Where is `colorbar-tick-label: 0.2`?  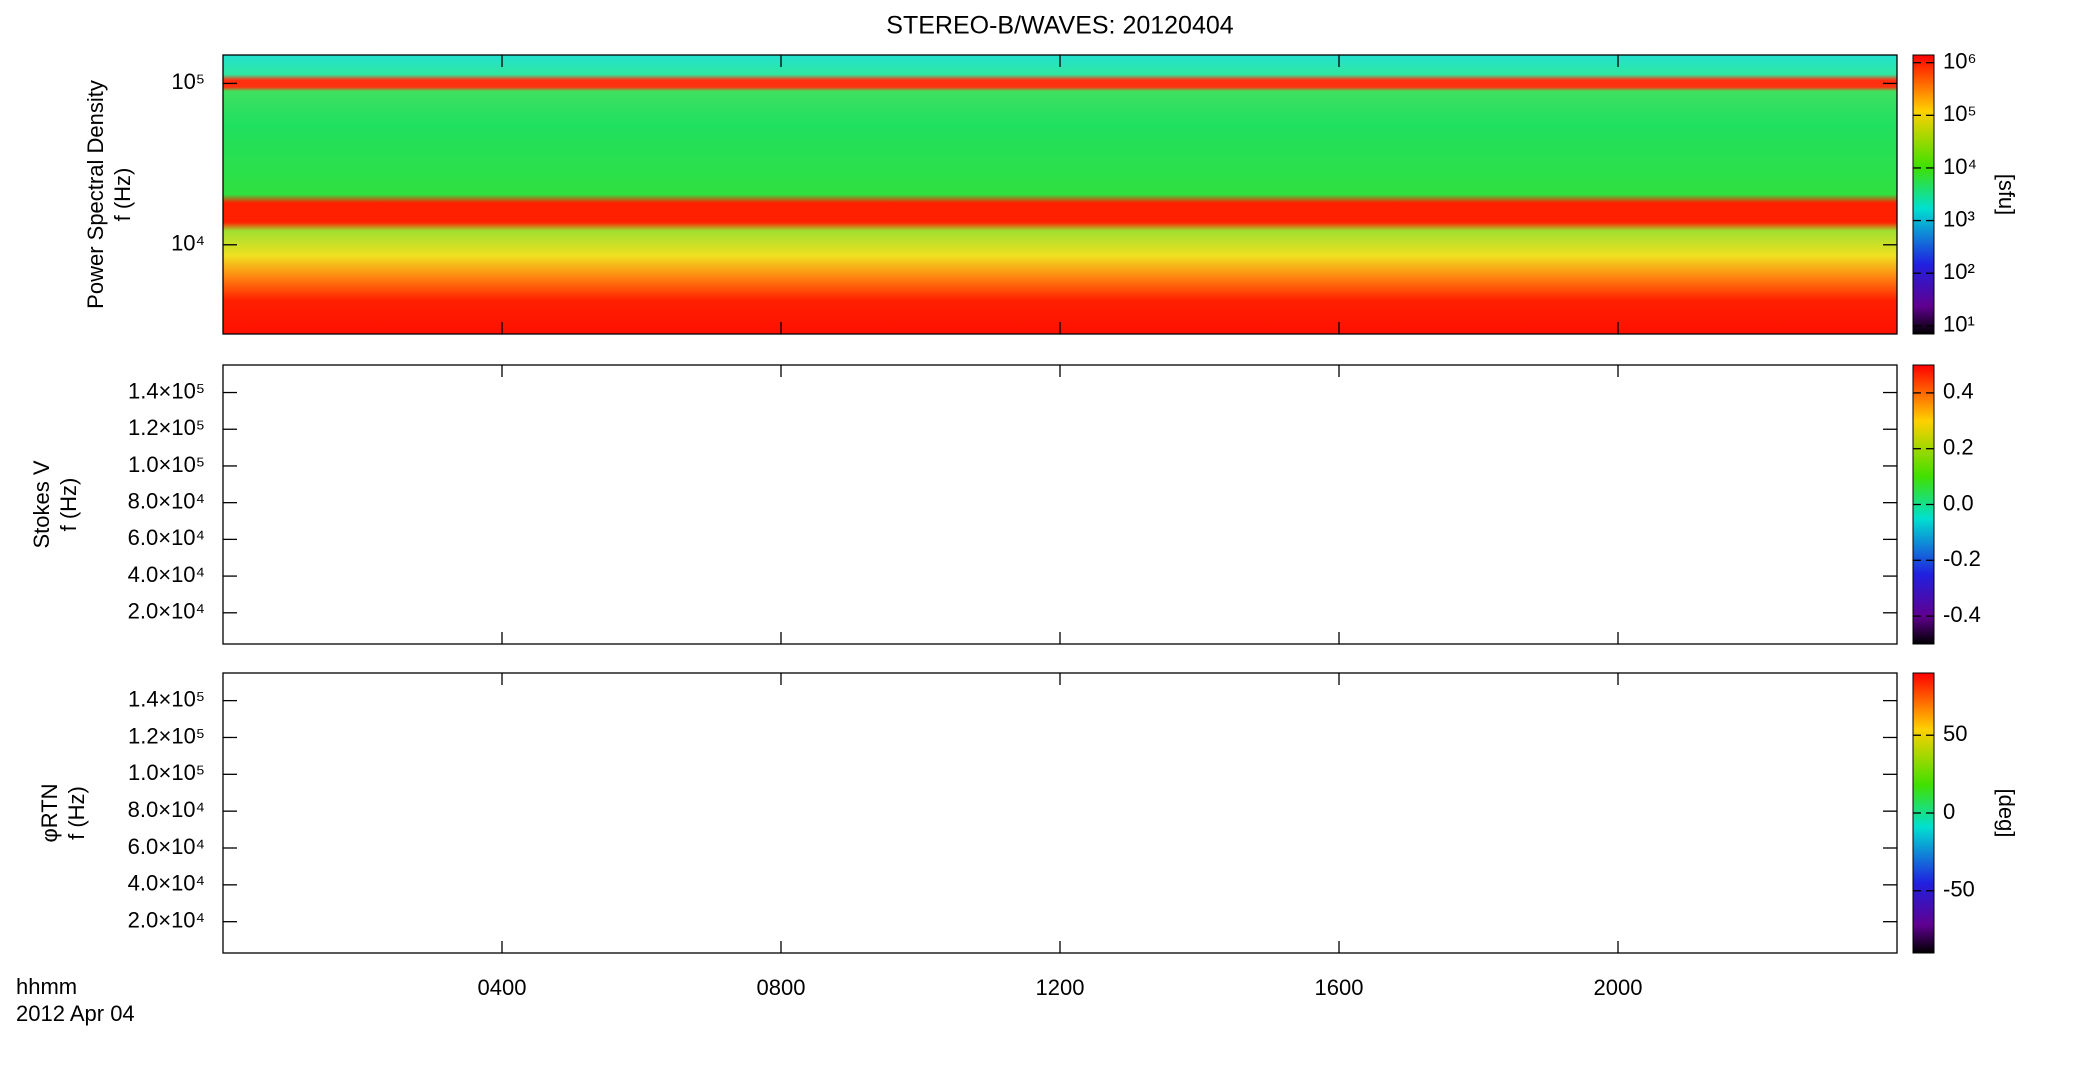 colorbar-tick-label: 0.2 is located at coordinates (1958, 447).